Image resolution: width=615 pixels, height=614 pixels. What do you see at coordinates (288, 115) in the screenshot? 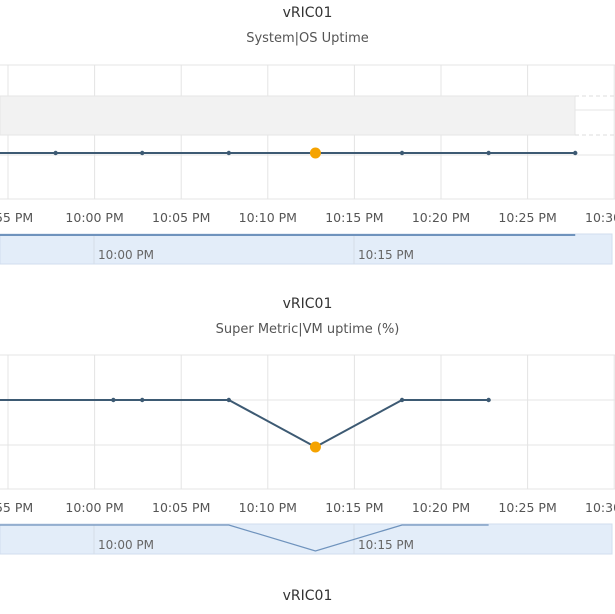
I see `threshold-band` at bounding box center [288, 115].